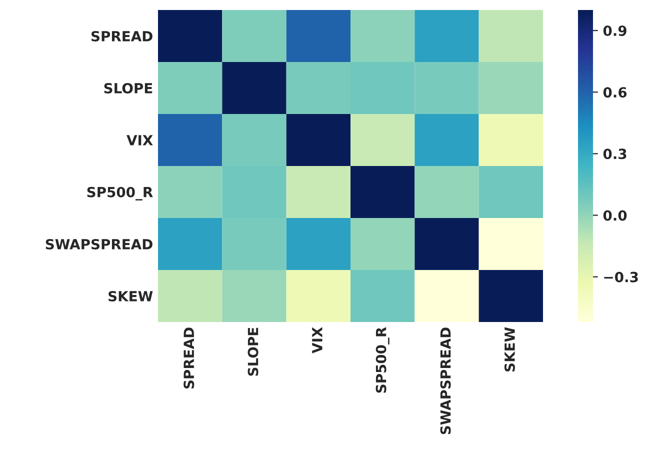 This screenshot has height=474, width=645. I want to click on y-tick-label: SKEW, so click(130, 296).